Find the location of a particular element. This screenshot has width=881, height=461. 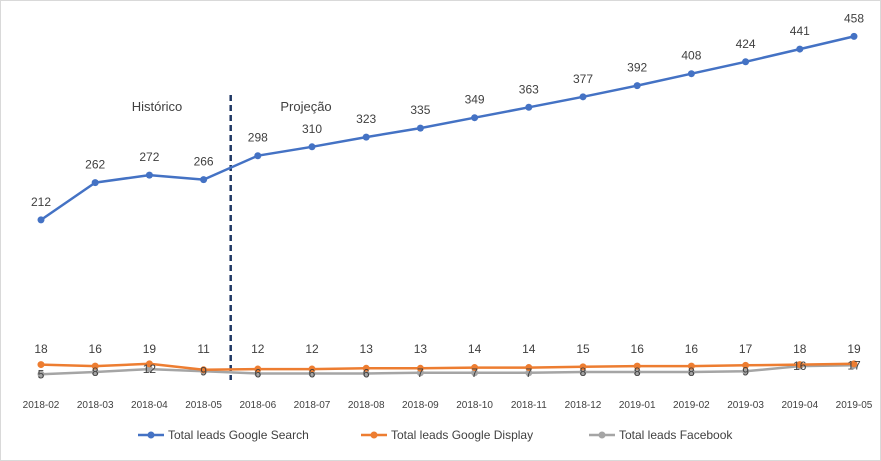

total-leads-facebook-data-label: 12 is located at coordinates (150, 369).